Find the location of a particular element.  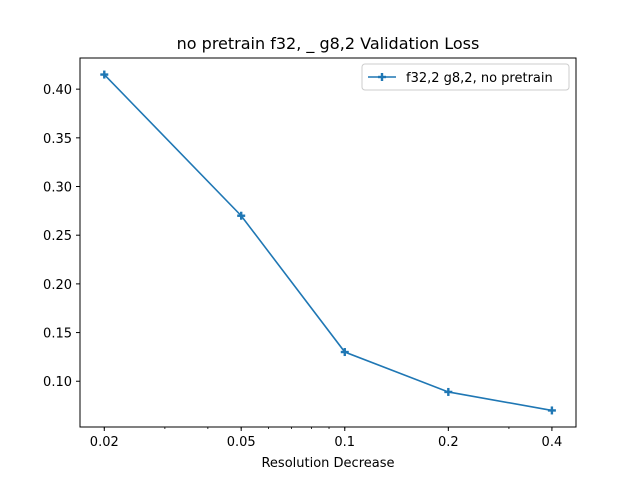

y-tick-label: 0.15 is located at coordinates (57, 334).